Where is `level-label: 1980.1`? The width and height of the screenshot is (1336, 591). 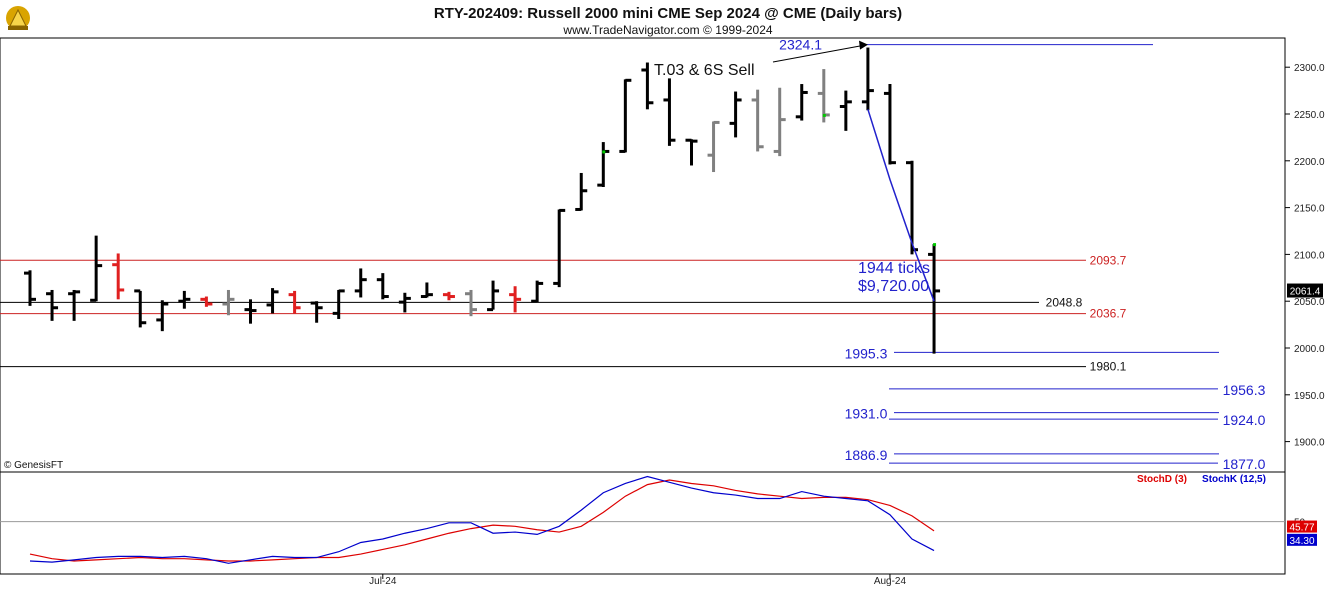
level-label: 1980.1 is located at coordinates (1108, 367).